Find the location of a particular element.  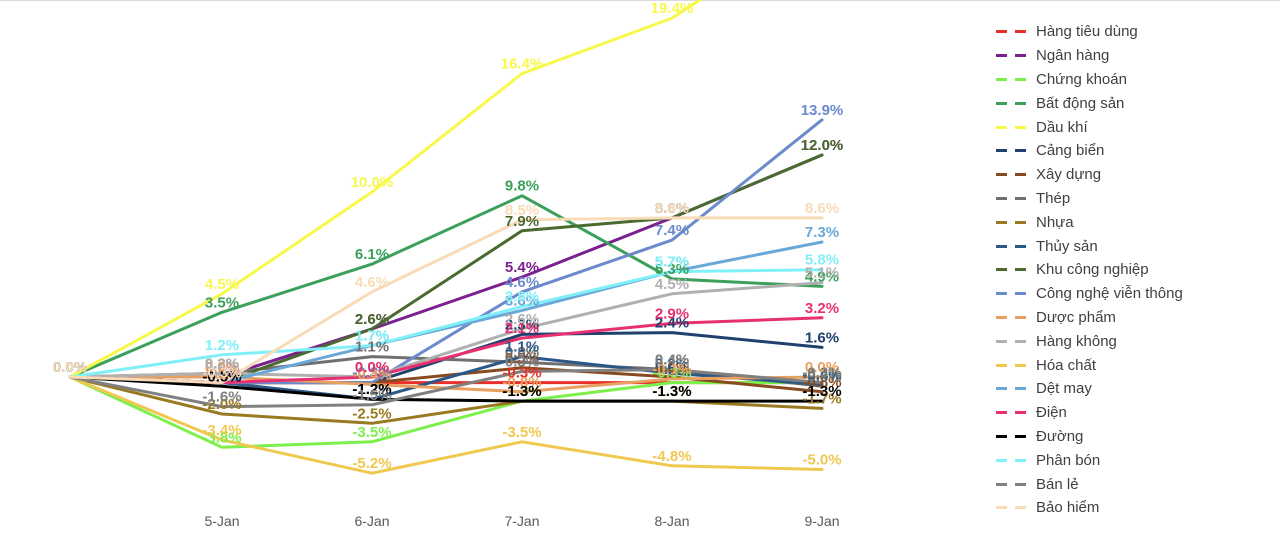

legend-item-duong: Đường is located at coordinates (1136, 437).